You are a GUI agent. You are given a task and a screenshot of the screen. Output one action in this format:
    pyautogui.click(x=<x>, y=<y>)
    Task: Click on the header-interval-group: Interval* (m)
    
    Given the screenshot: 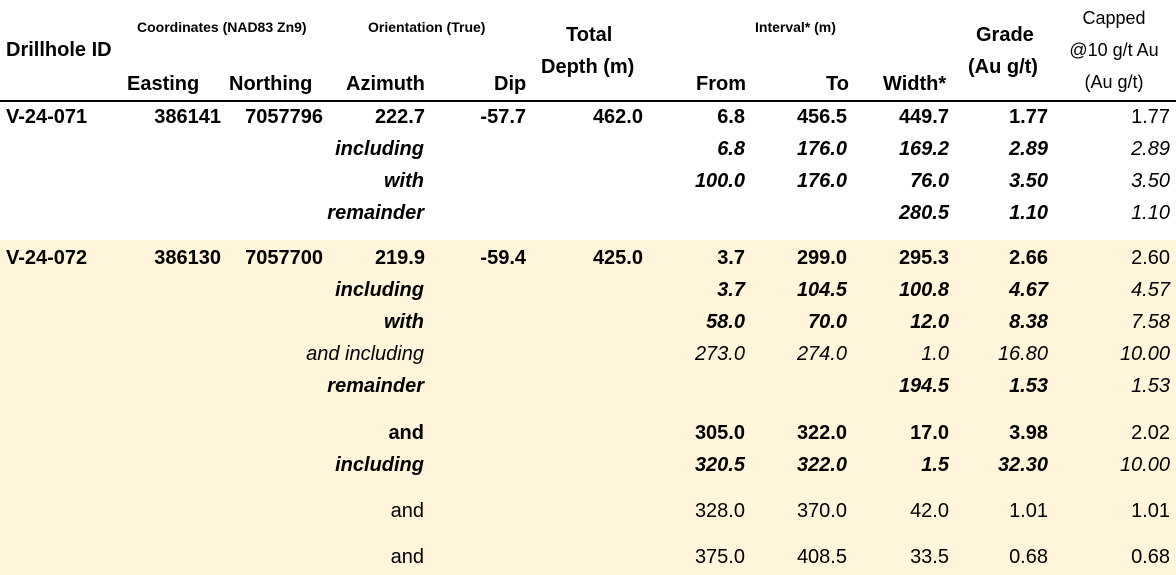 What is the action you would take?
    pyautogui.click(x=795, y=27)
    